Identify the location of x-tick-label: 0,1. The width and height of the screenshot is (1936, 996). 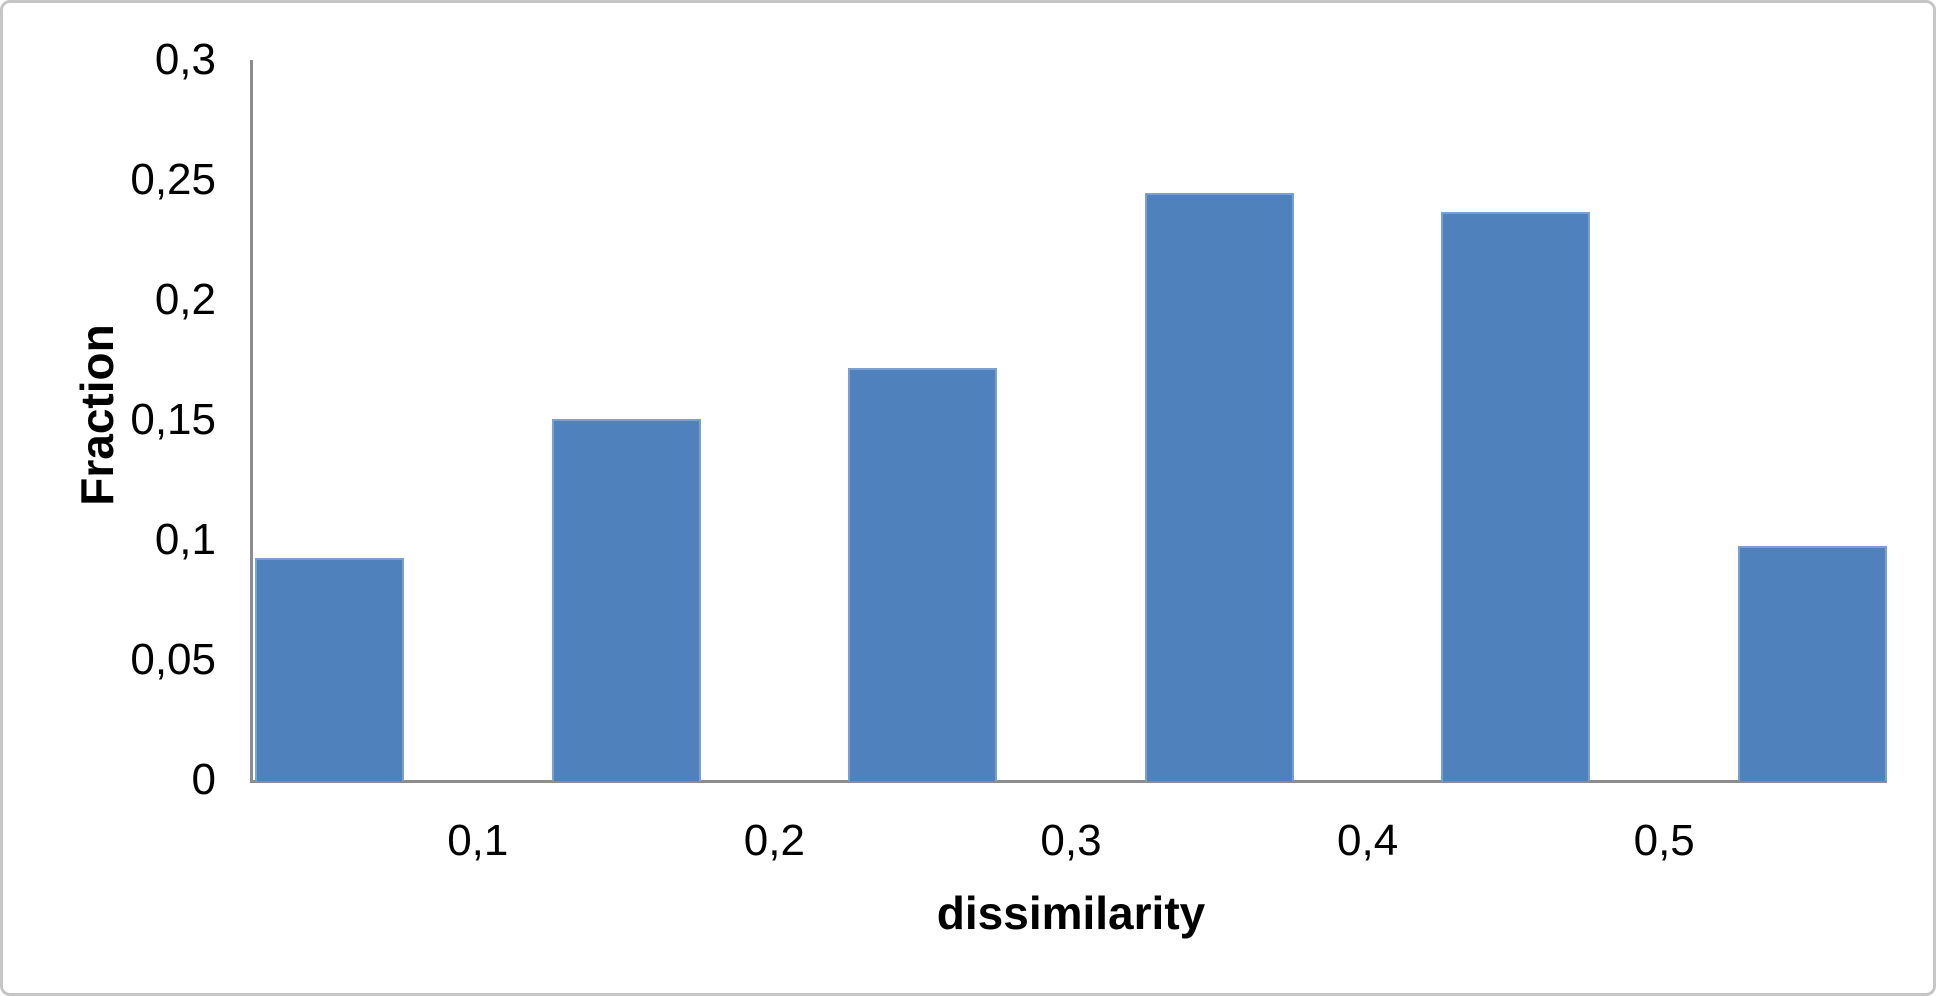
(478, 840).